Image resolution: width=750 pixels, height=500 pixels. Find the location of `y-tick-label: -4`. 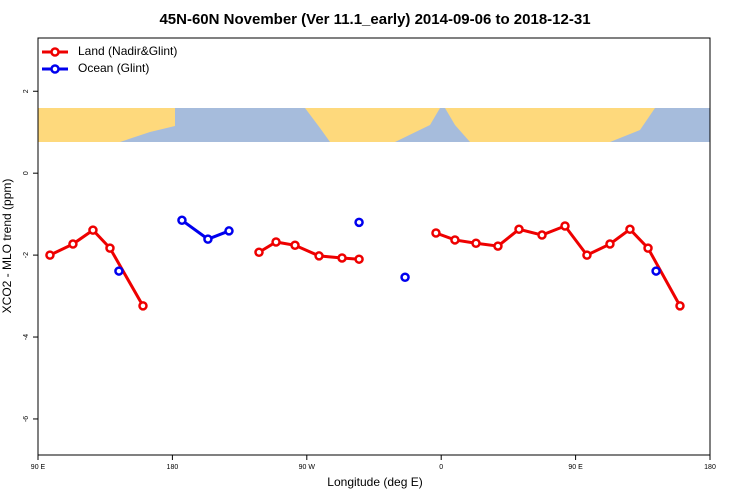

y-tick-label: -4 is located at coordinates (26, 337).